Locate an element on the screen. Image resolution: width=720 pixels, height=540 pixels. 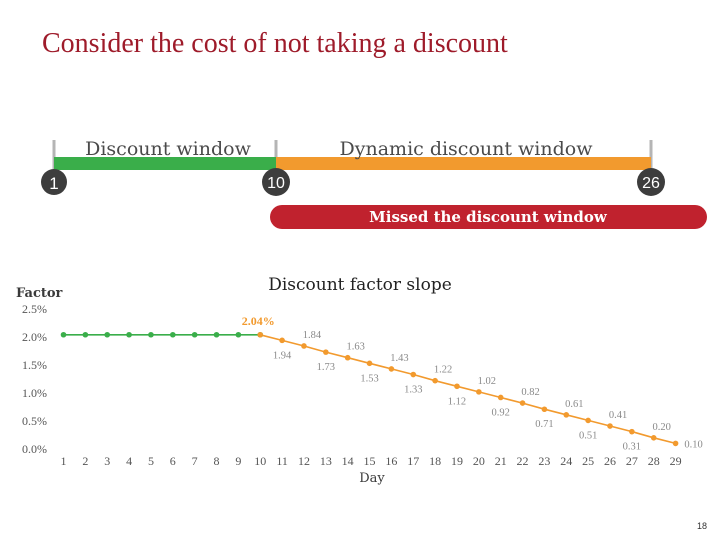
data-label: 0.20 is located at coordinates (662, 427).